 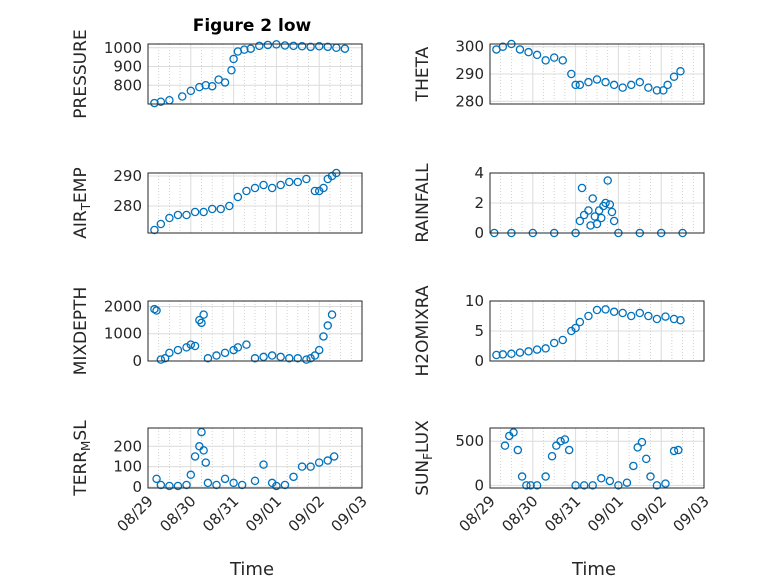 What do you see at coordinates (86, 206) in the screenshot?
I see `y-axis-label-subscript: T` at bounding box center [86, 206].